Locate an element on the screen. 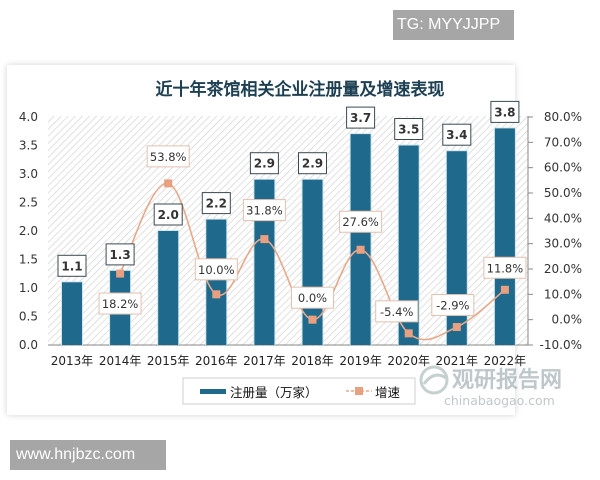 The image size is (600, 480). bar-value-label: 3.5 is located at coordinates (408, 130).